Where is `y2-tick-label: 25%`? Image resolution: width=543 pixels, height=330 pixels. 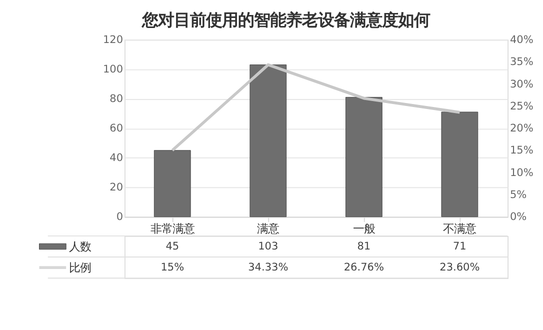 y2-tick-label: 25% is located at coordinates (522, 106).